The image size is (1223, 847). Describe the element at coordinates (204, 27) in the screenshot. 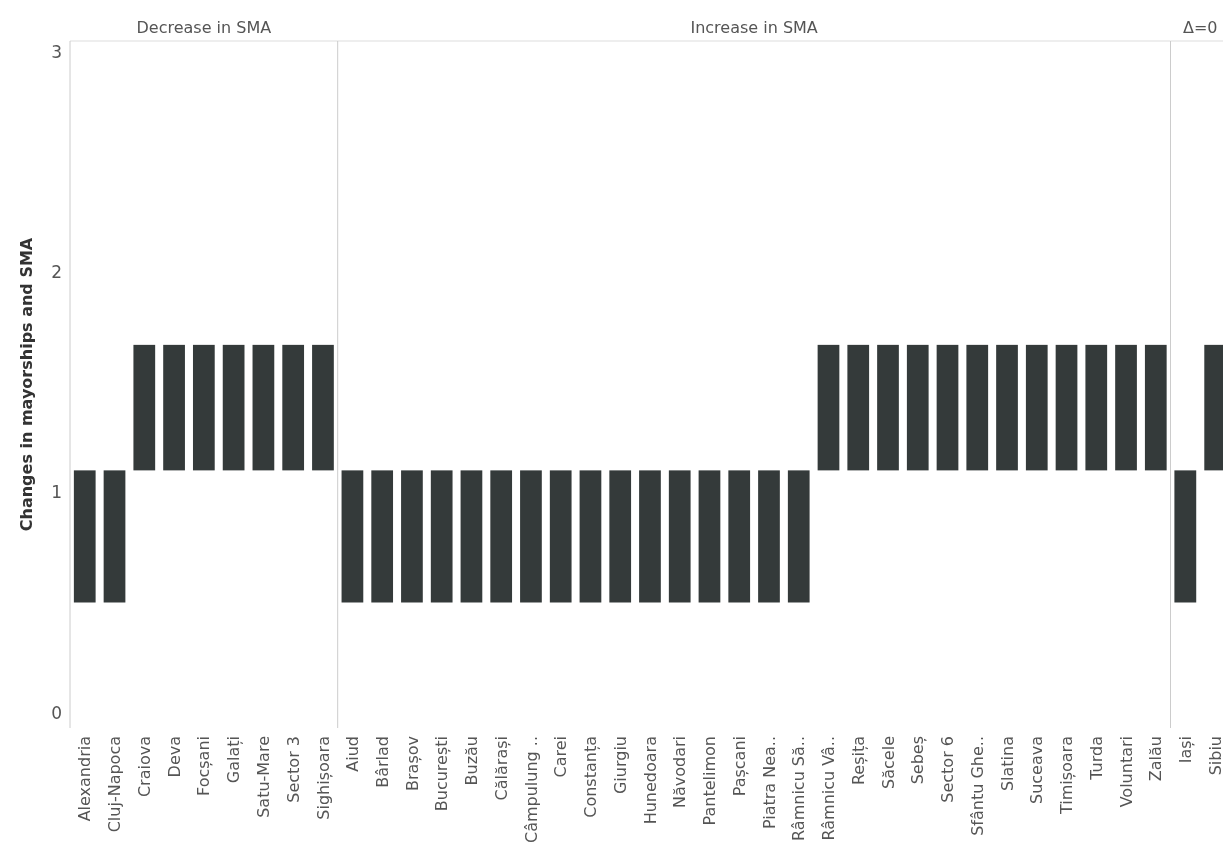

I see `chart-title: Decrease in SMA` at that location.